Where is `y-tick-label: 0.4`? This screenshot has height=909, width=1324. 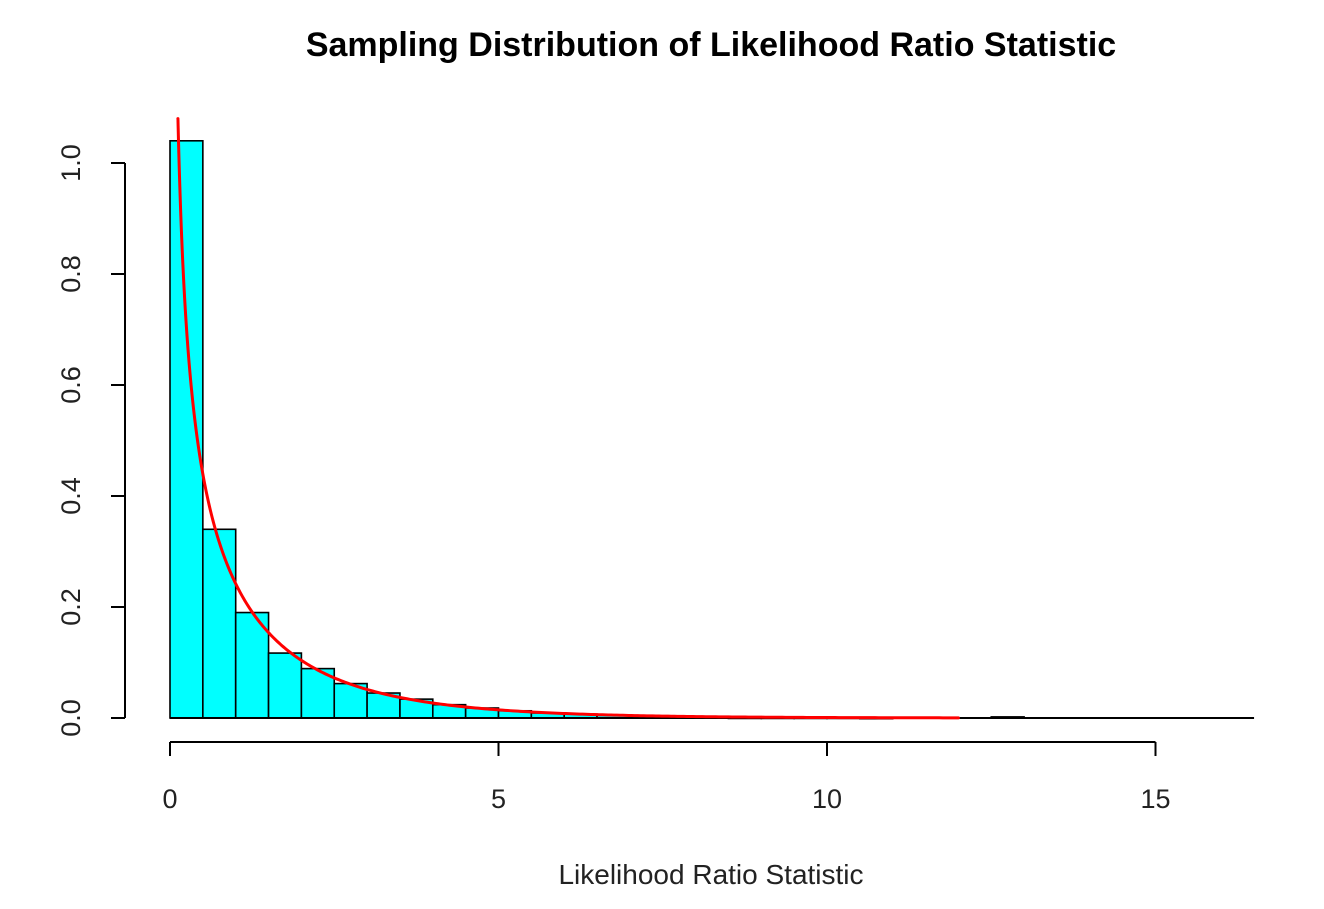 y-tick-label: 0.4 is located at coordinates (71, 496).